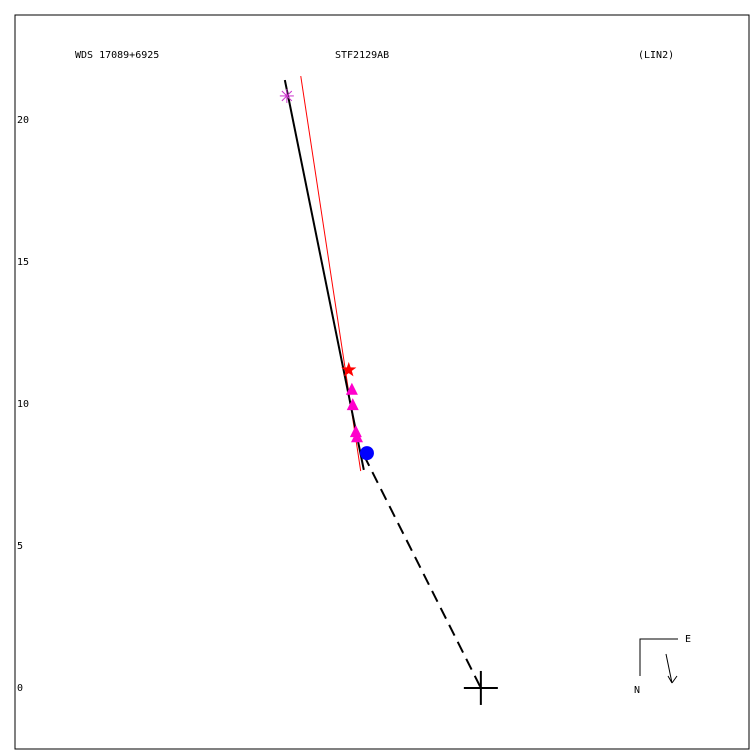 Image resolution: width=750 pixels, height=754 pixels. I want to click on y-tick-label: 0, so click(20, 688).